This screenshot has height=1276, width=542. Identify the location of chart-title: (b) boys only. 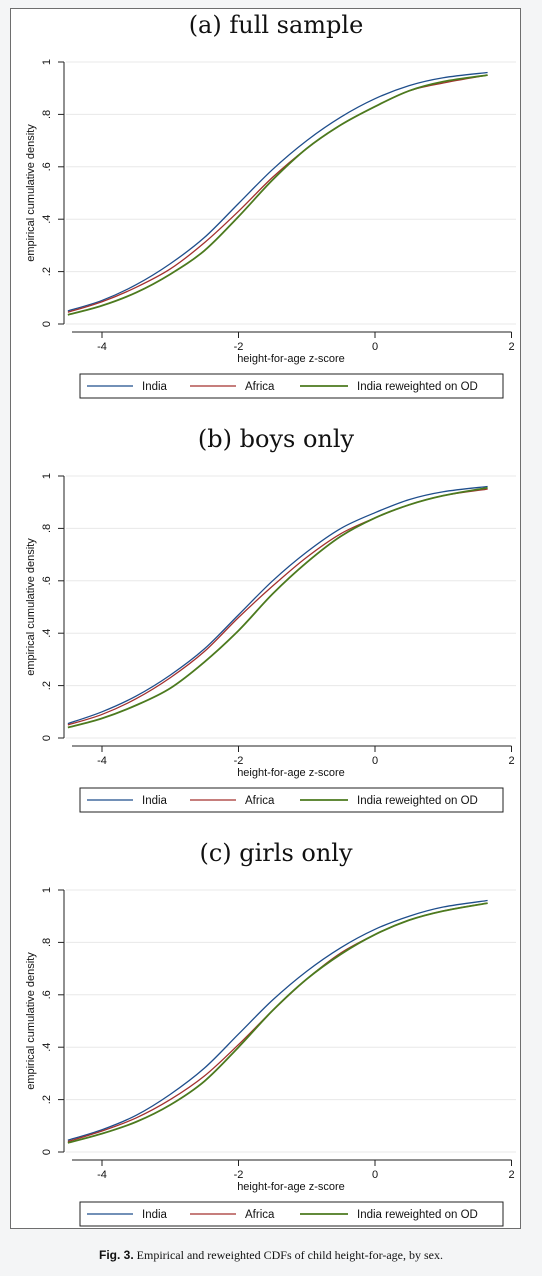
(276, 439).